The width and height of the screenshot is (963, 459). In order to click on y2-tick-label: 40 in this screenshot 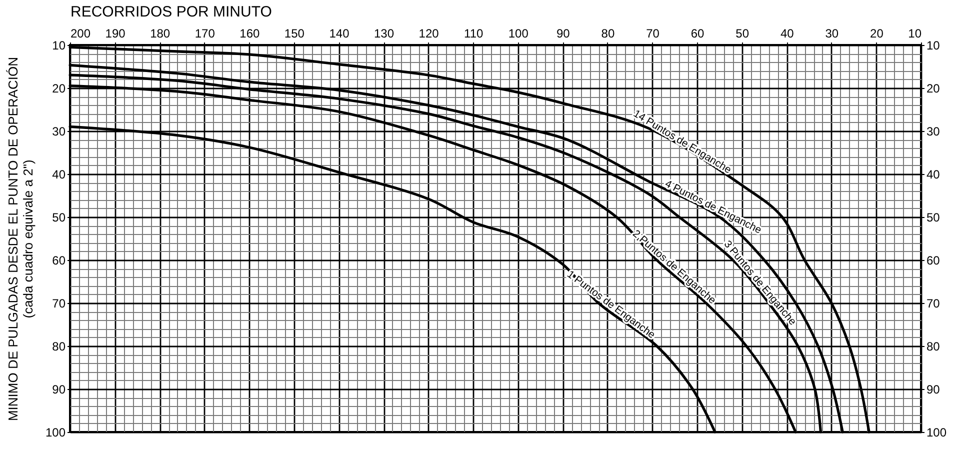, I will do `click(933, 175)`.